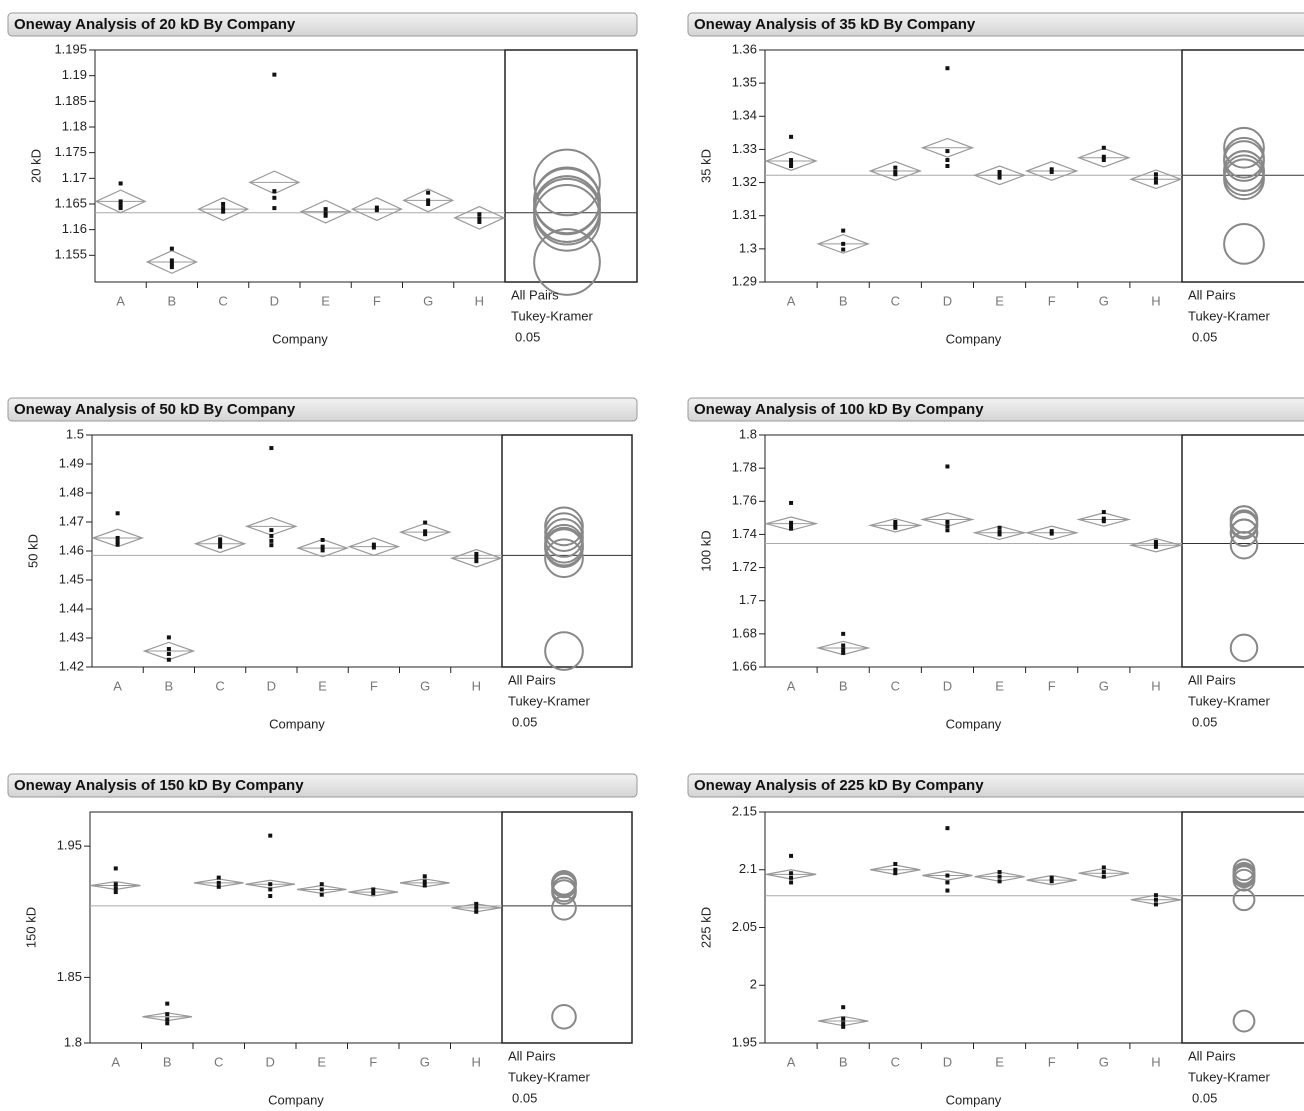 The image size is (1304, 1111). Describe the element at coordinates (35, 166) in the screenshot. I see `y-axis-label: 20 kD` at that location.